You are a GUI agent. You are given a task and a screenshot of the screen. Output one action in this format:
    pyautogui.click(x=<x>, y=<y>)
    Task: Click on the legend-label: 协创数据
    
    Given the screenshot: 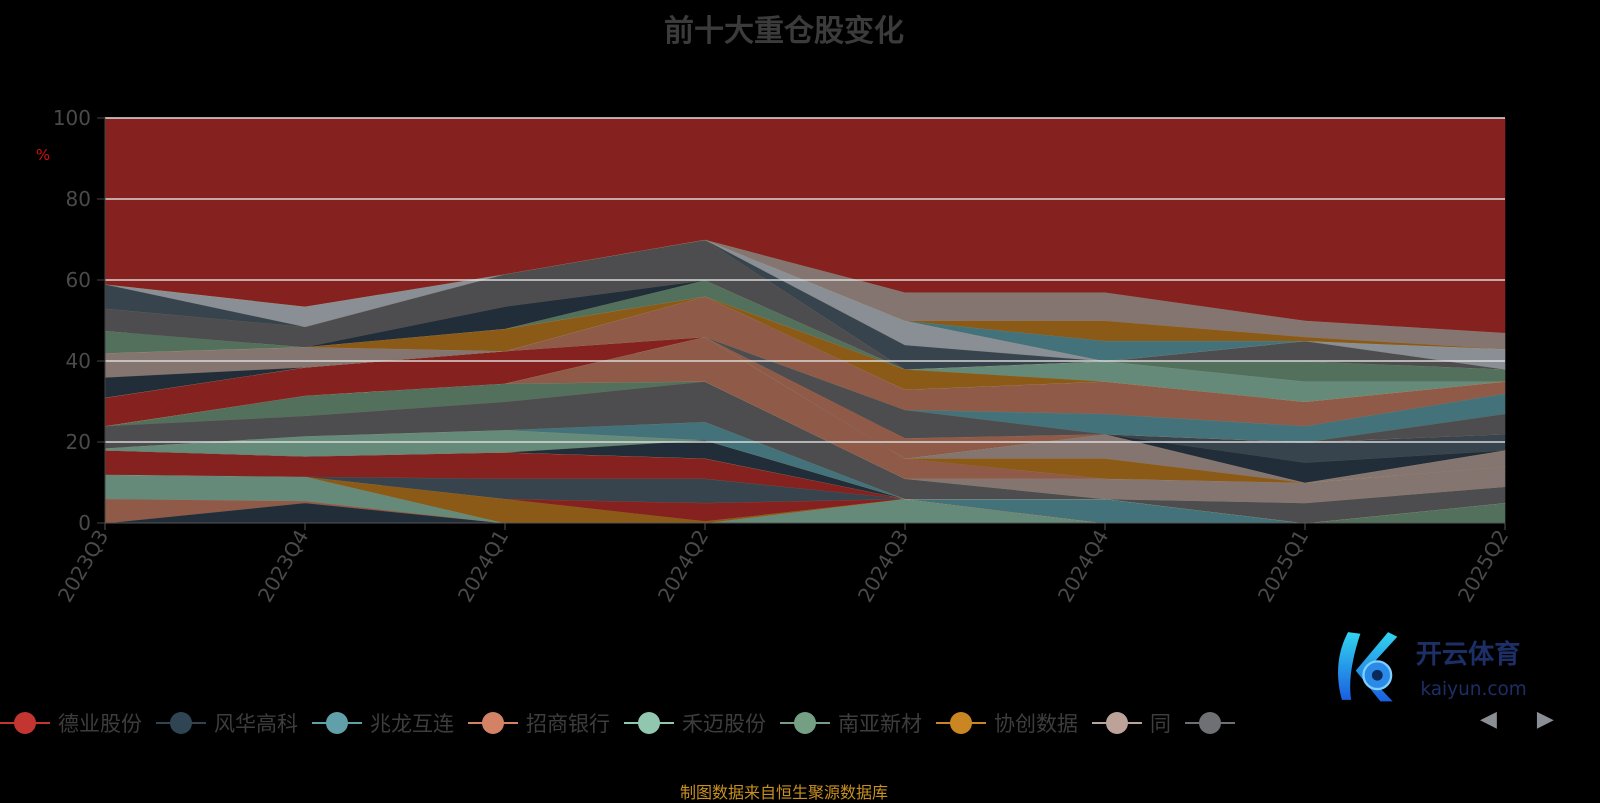 What is the action you would take?
    pyautogui.click(x=1036, y=724)
    